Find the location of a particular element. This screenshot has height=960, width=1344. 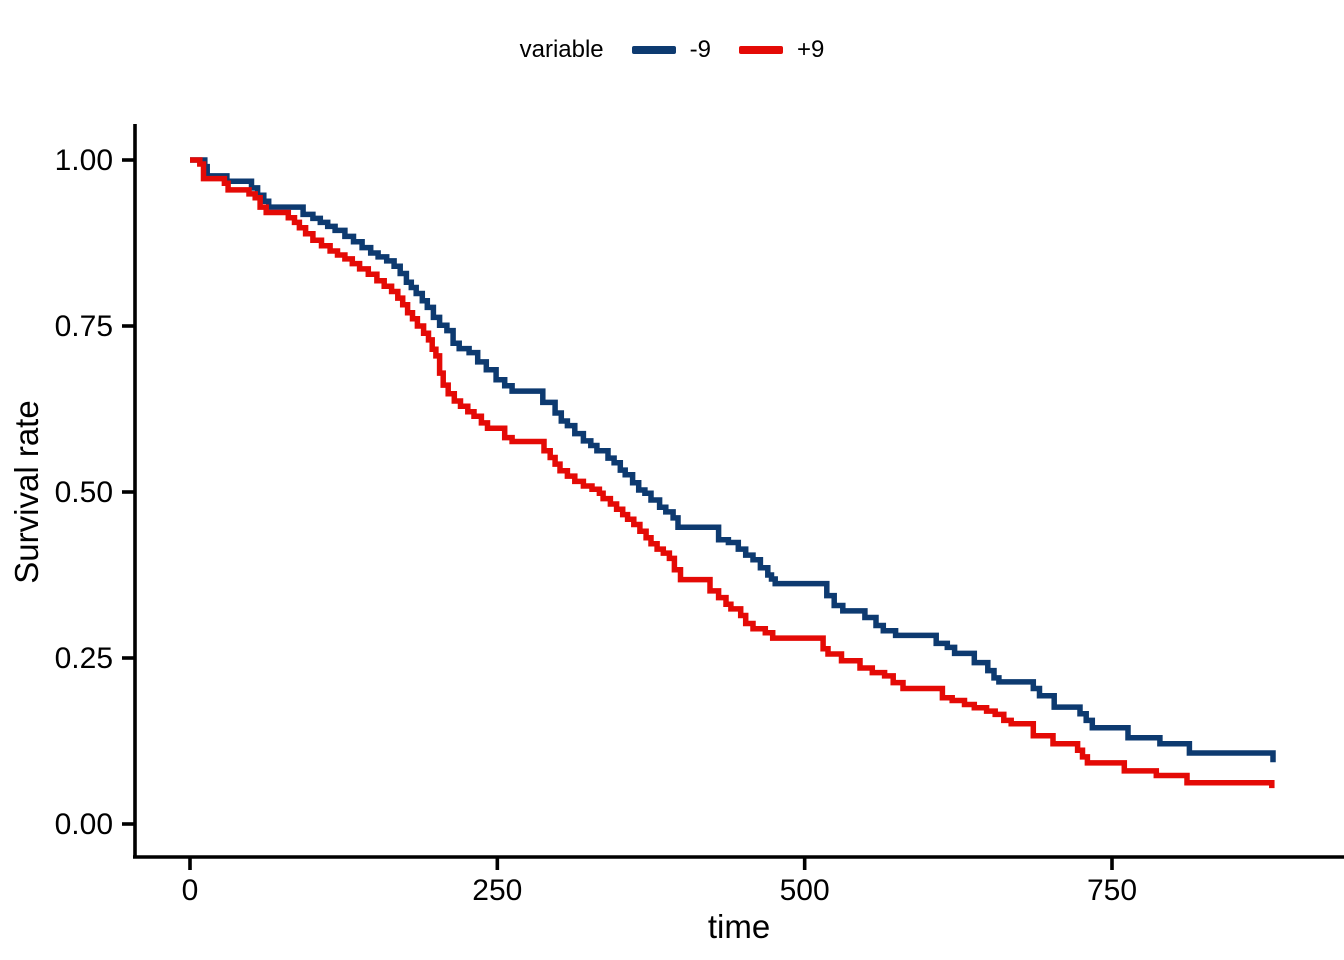

y-tick-label: 0.50 is located at coordinates (84, 492).